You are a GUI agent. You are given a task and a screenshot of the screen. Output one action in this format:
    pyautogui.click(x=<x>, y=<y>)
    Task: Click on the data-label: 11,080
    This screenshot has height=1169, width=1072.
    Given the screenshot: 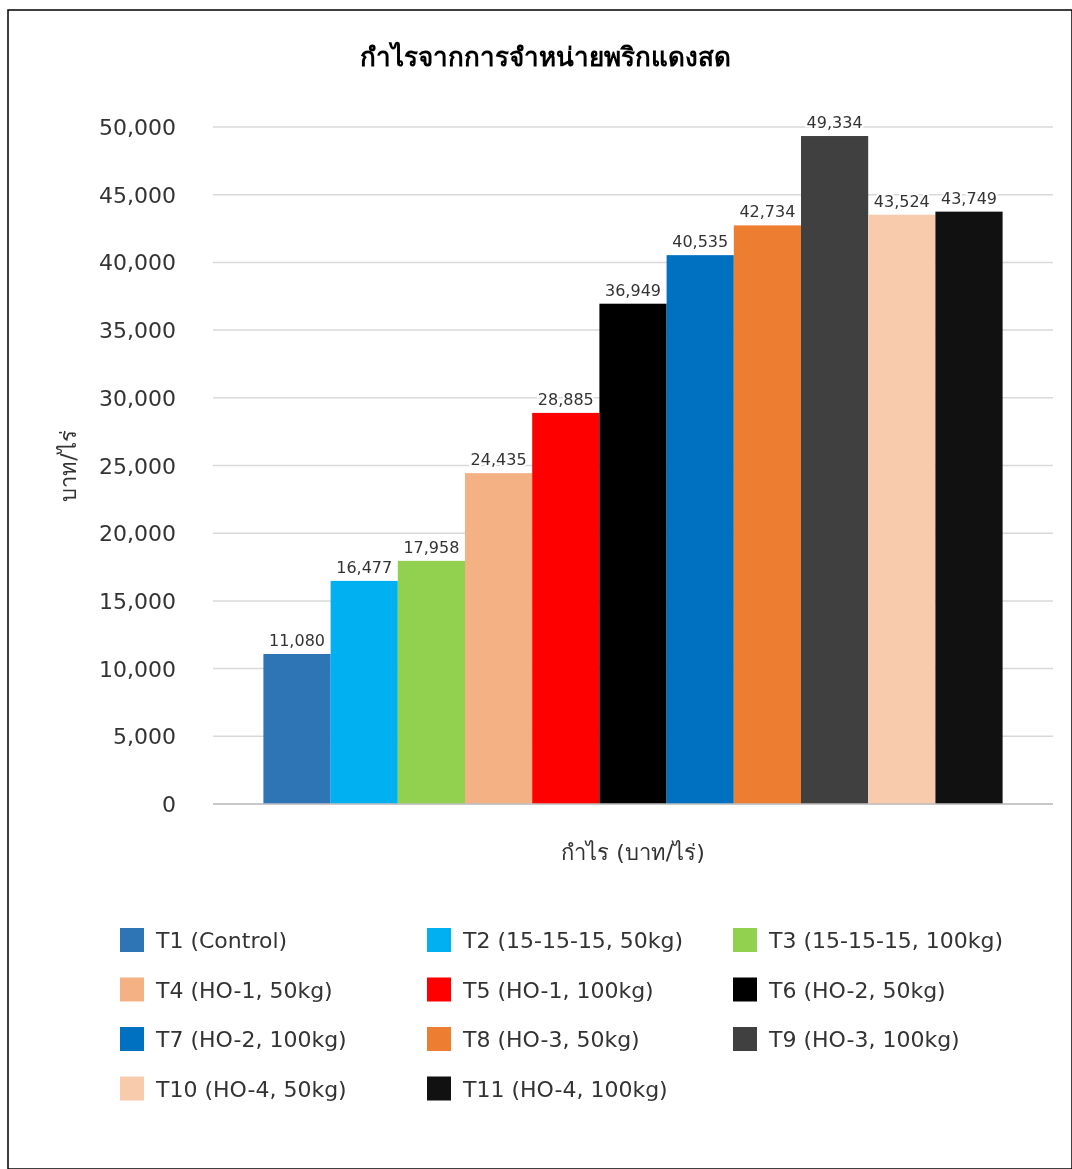 What is the action you would take?
    pyautogui.click(x=297, y=640)
    